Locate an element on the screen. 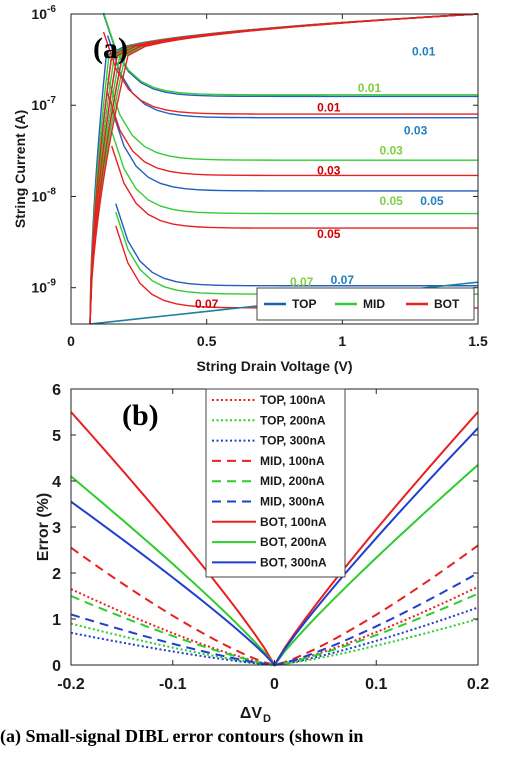 The image size is (518, 760). panel-b-xtick-label: 0.2 is located at coordinates (478, 684).